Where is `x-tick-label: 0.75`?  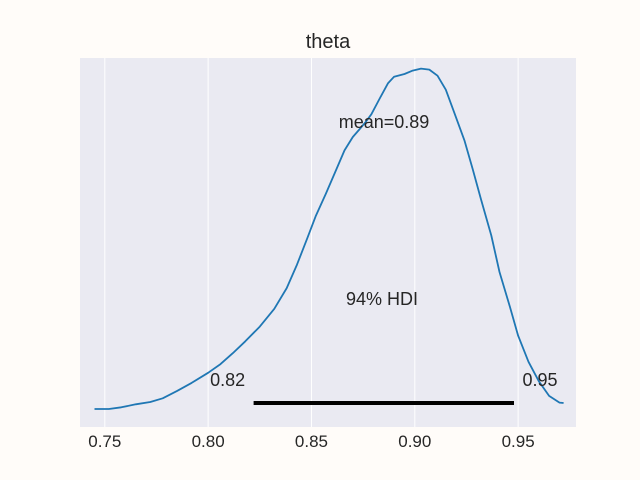 x-tick-label: 0.75 is located at coordinates (104, 441).